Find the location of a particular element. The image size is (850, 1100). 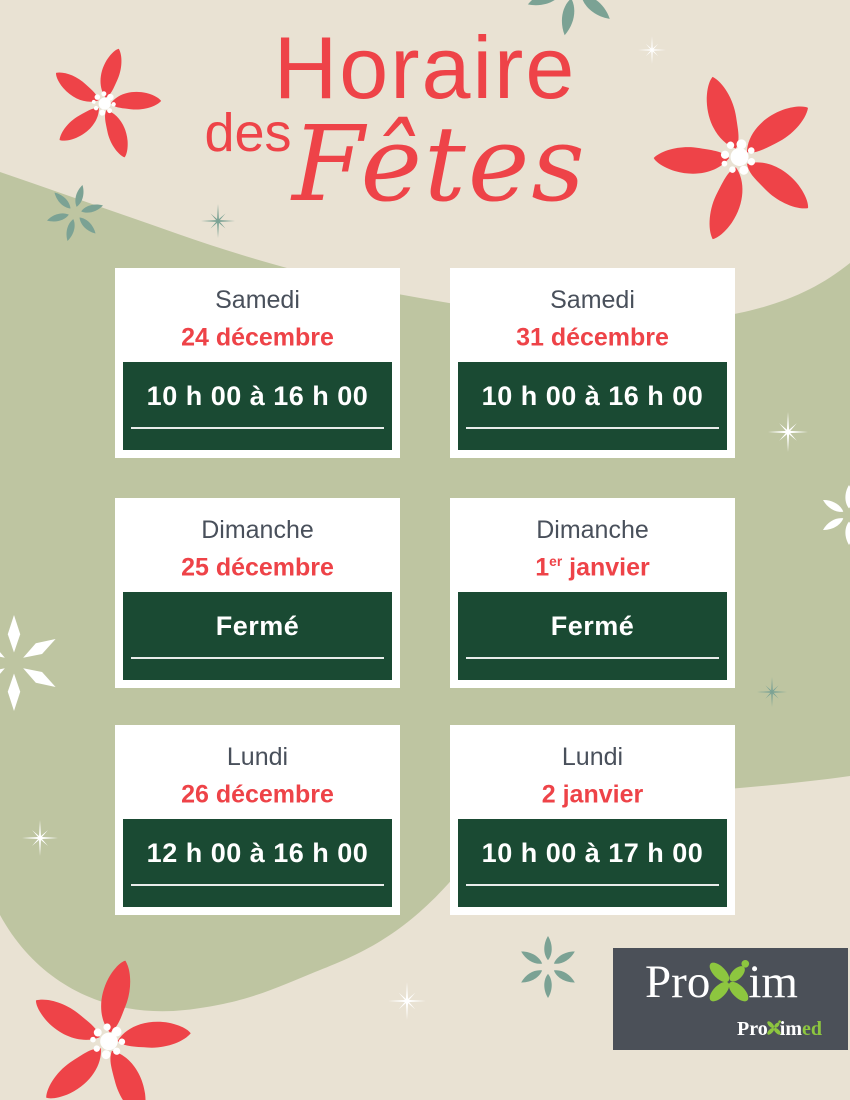

card-hours: 10 h 00 à 17 h 00 is located at coordinates (592, 853).